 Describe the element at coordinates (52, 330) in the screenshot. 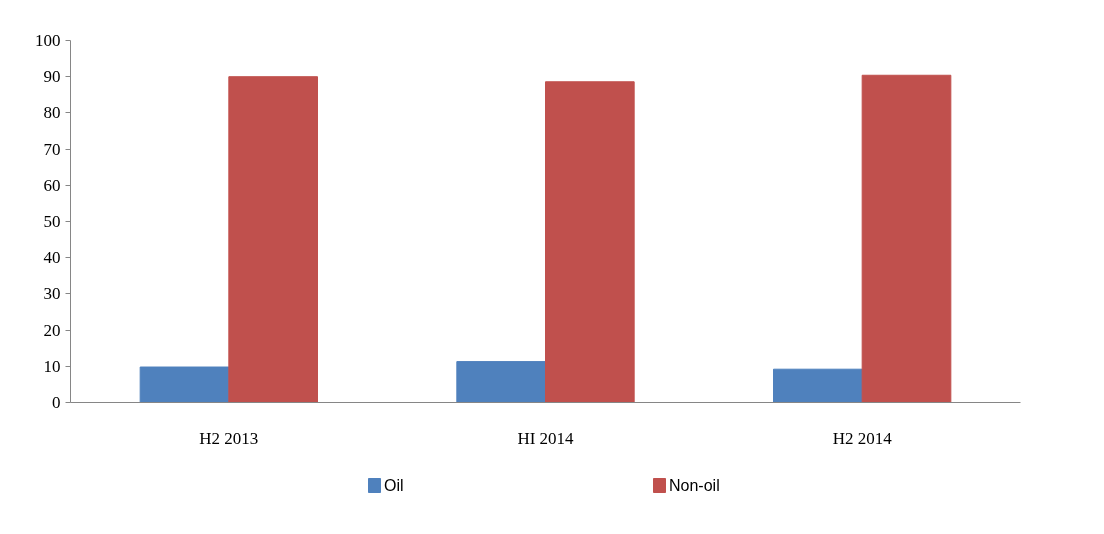

I see `y-tick-label: 20` at that location.